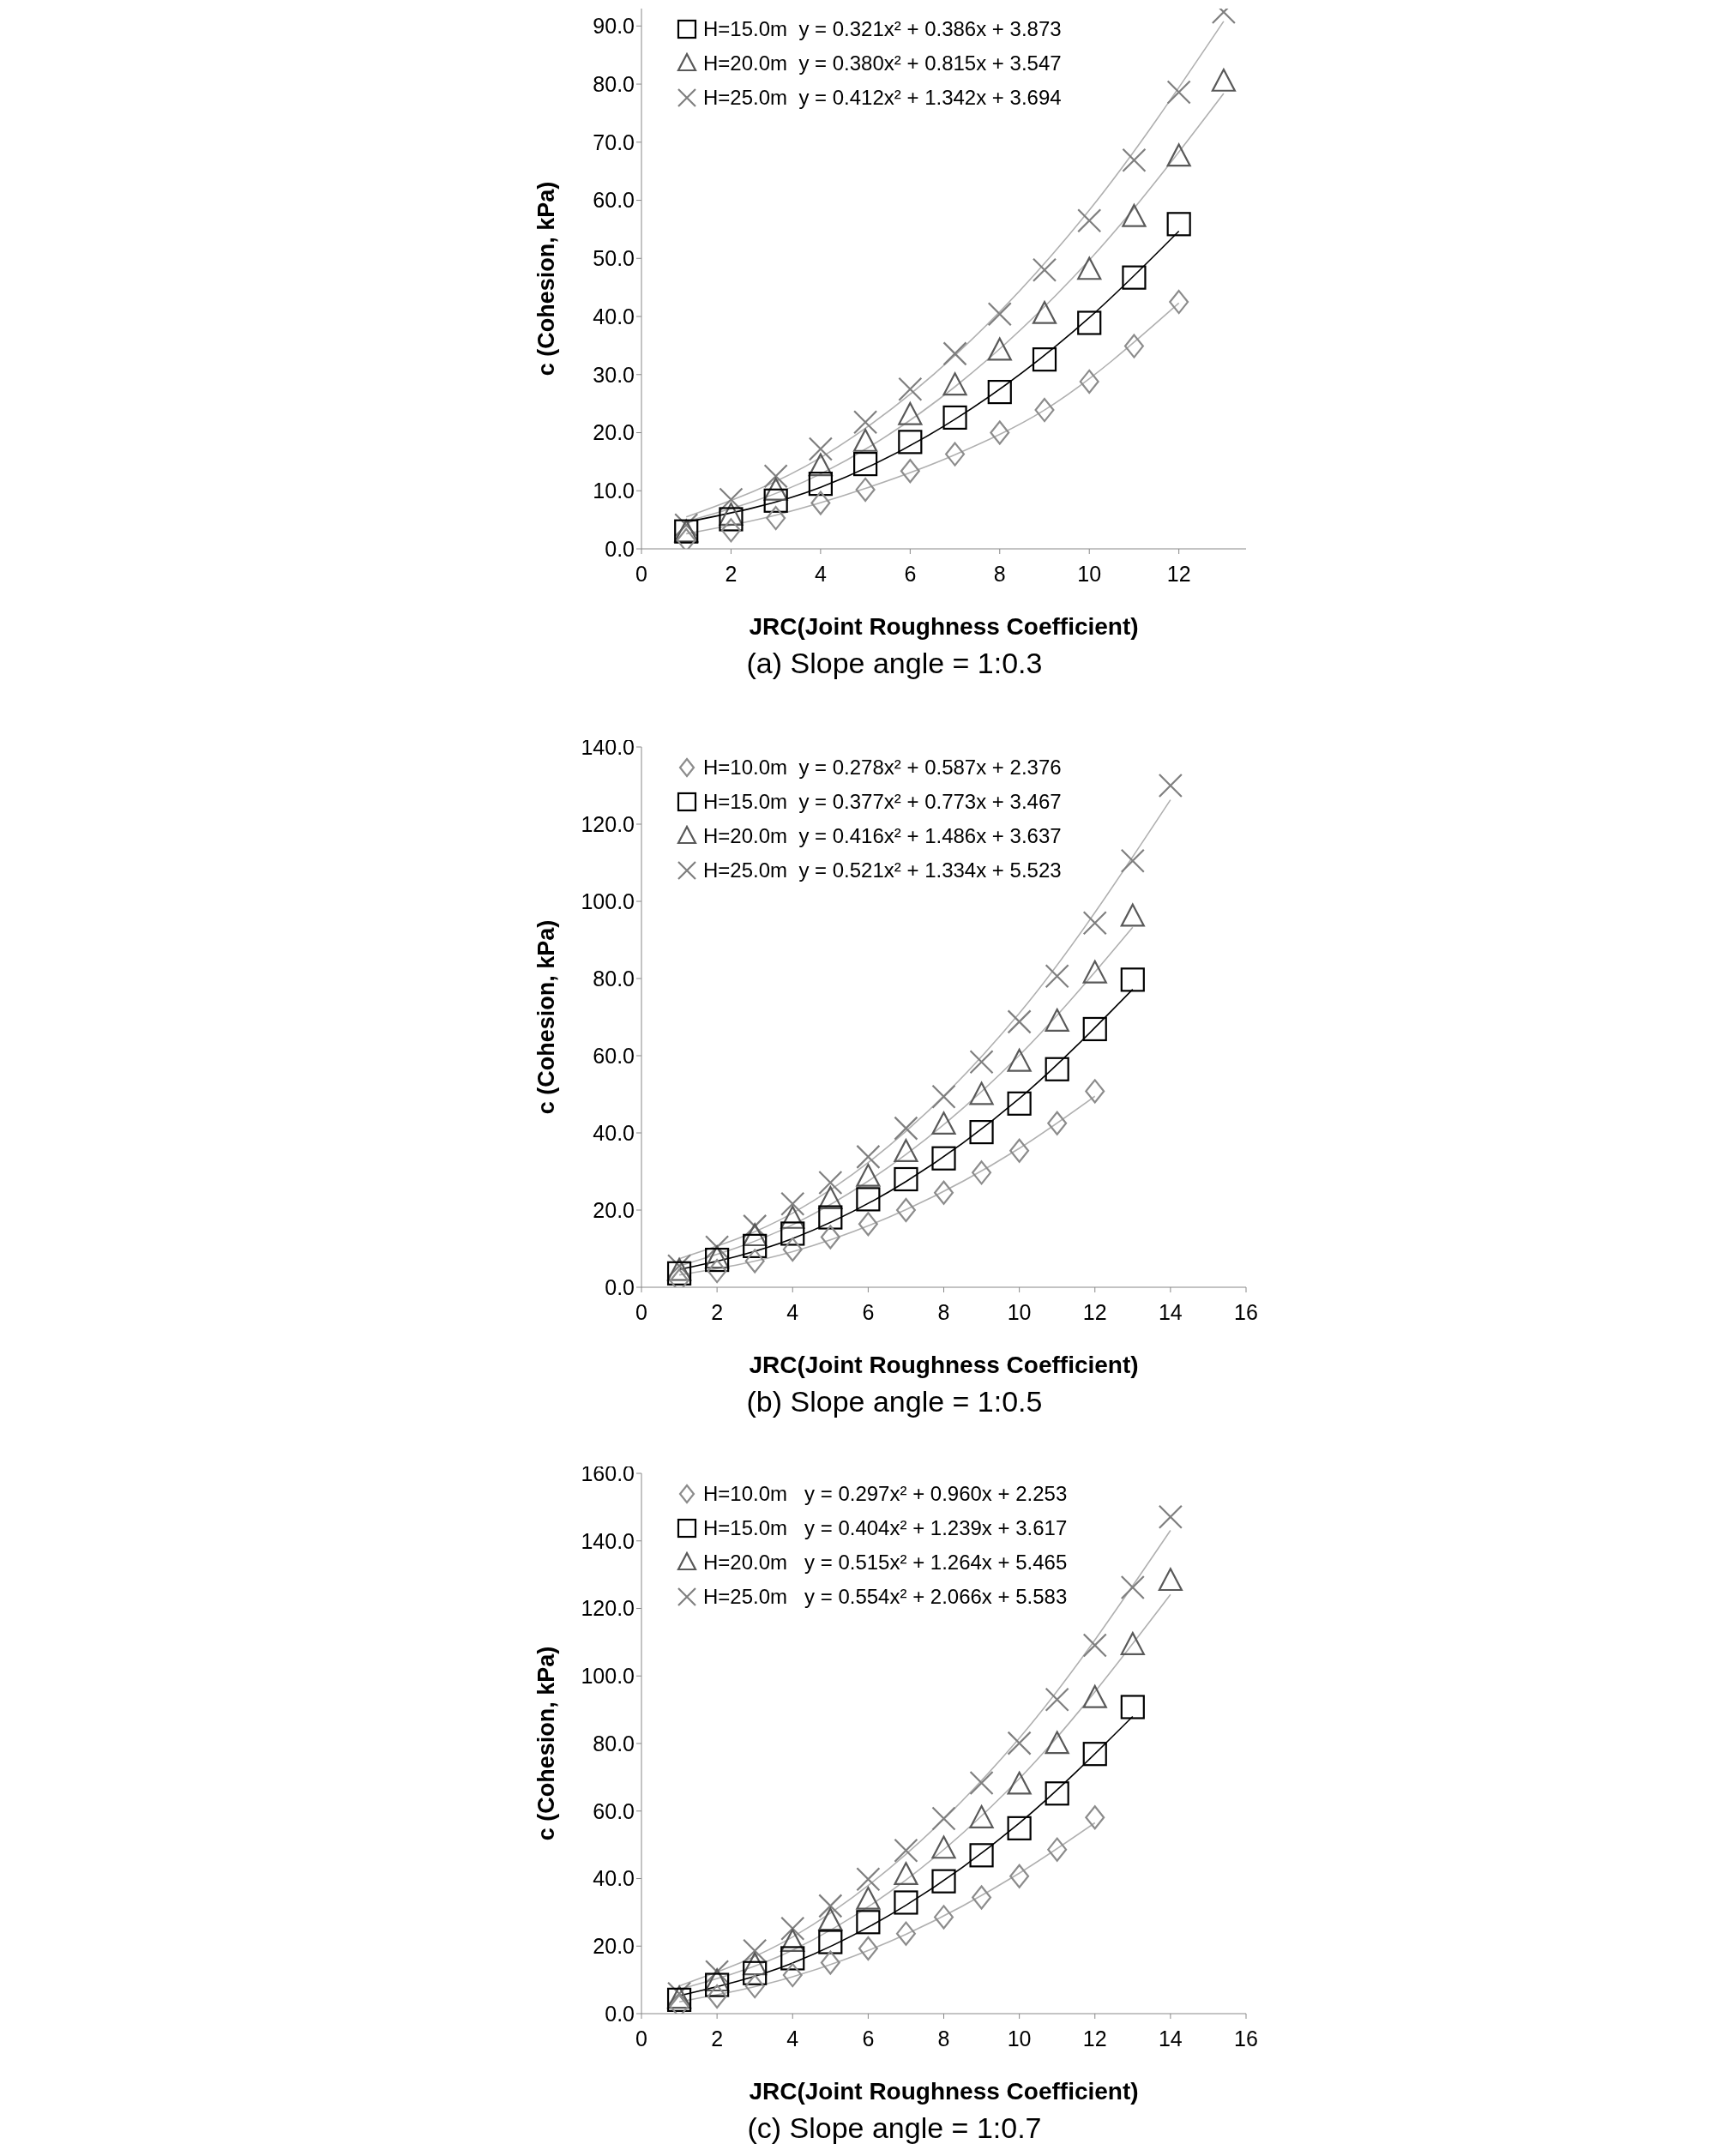 This screenshot has height=2156, width=1722. What do you see at coordinates (614, 258) in the screenshot?
I see `y-tick-label: 50.0` at bounding box center [614, 258].